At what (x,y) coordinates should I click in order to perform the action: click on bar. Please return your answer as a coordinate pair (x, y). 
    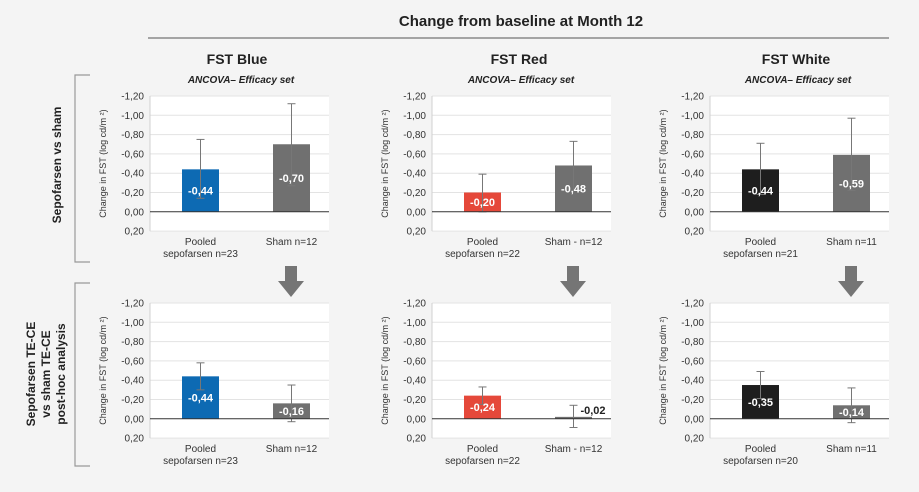
    Looking at the image, I should click on (482, 407).